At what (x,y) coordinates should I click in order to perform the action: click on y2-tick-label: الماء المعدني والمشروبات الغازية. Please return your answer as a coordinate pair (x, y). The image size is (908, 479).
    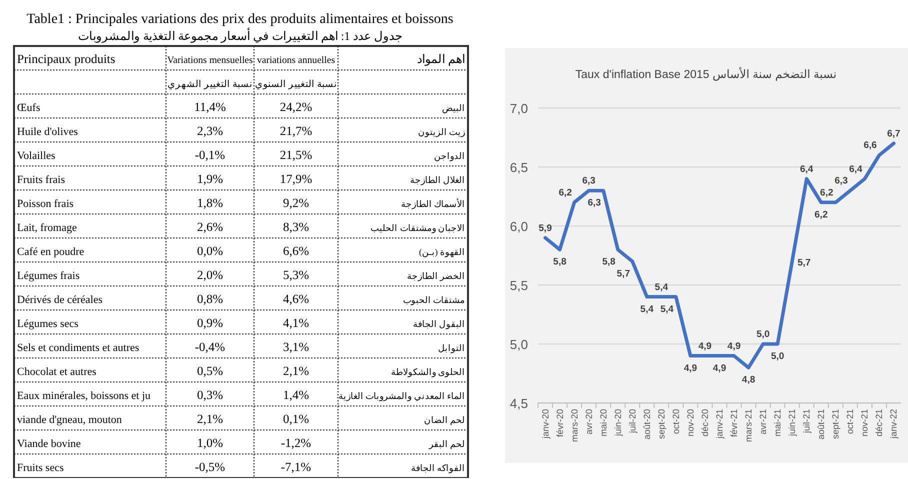
    Looking at the image, I should click on (401, 396).